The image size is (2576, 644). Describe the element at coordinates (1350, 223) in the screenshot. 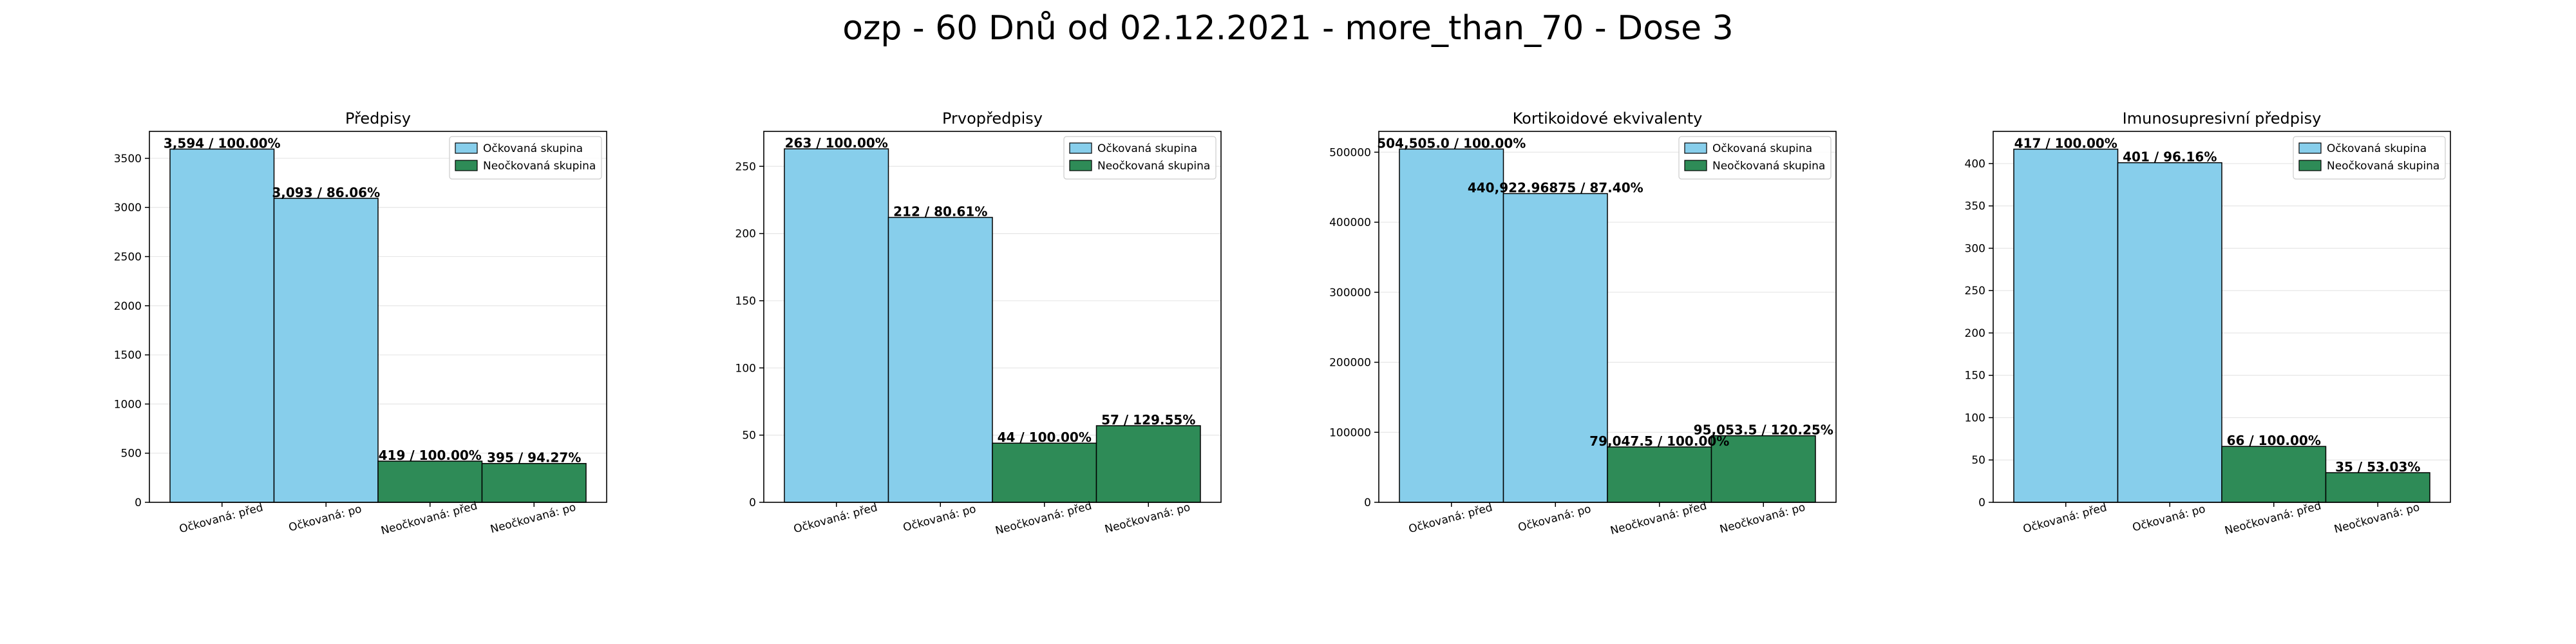

I see `y-tick-label: 400000` at that location.